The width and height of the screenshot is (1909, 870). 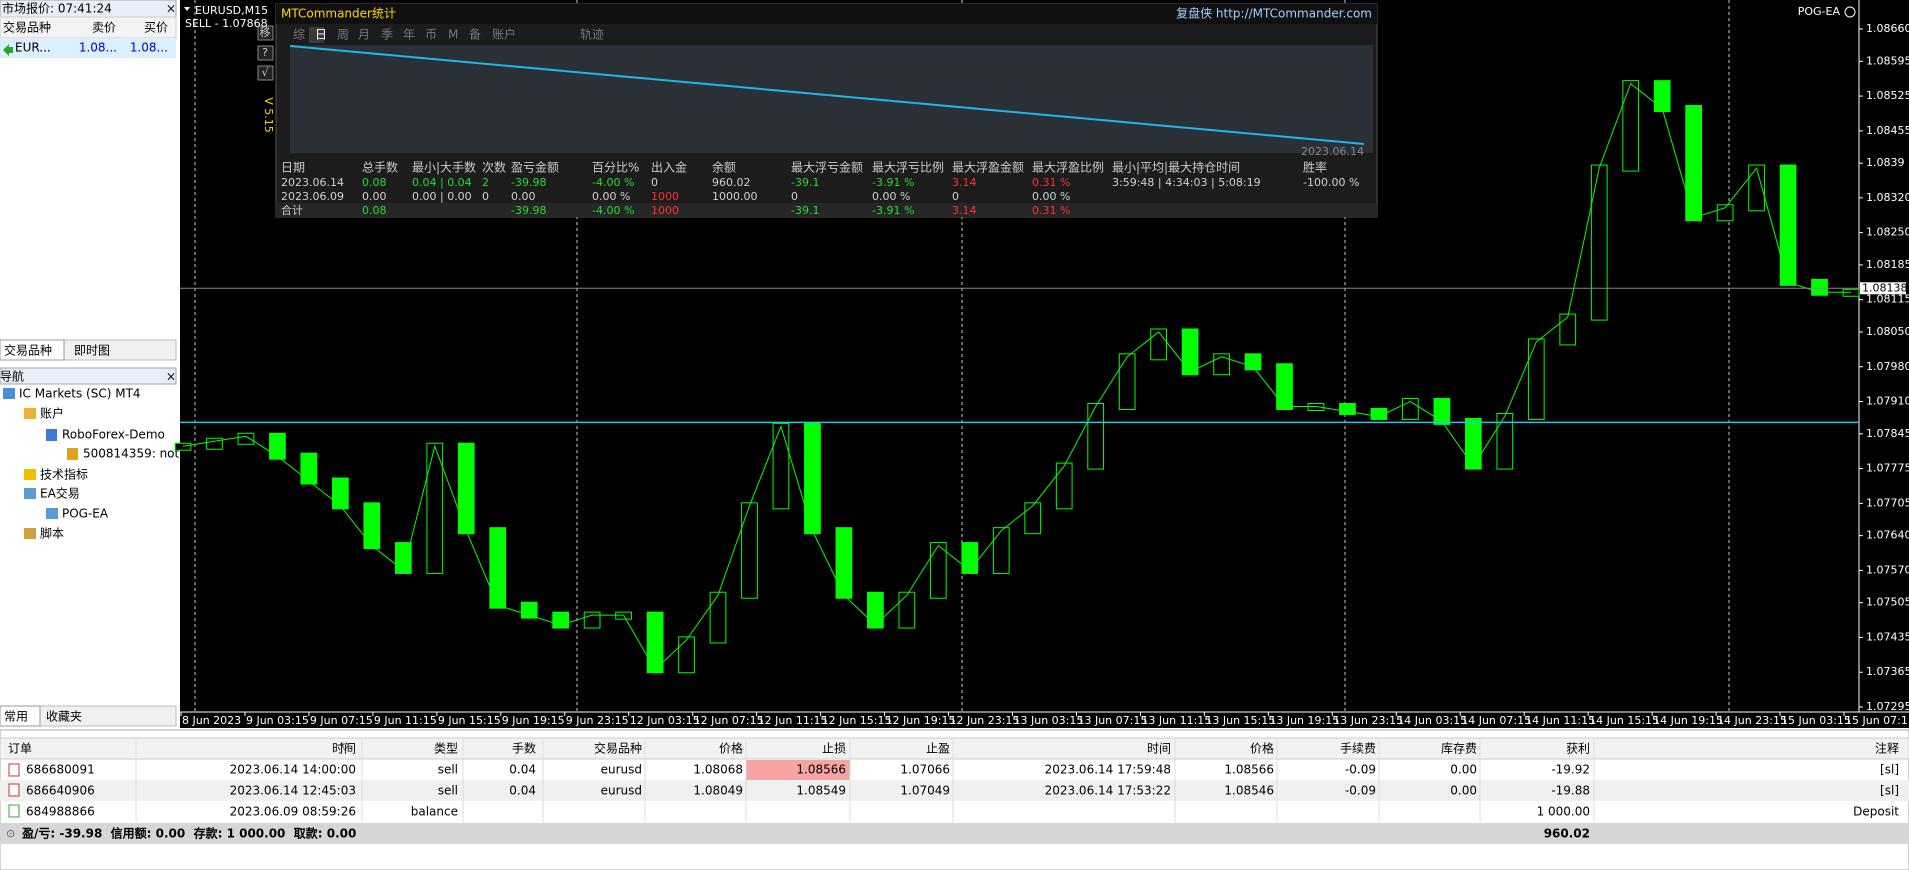 What do you see at coordinates (299, 35) in the screenshot?
I see `mtc-tab: 综` at bounding box center [299, 35].